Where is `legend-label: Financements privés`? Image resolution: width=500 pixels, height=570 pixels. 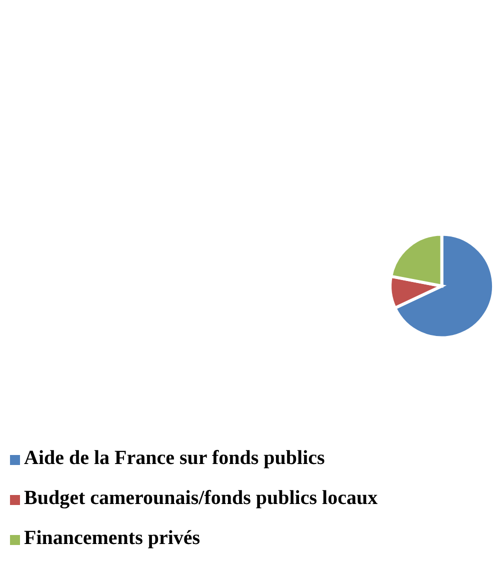 legend-label: Financements privés is located at coordinates (112, 538).